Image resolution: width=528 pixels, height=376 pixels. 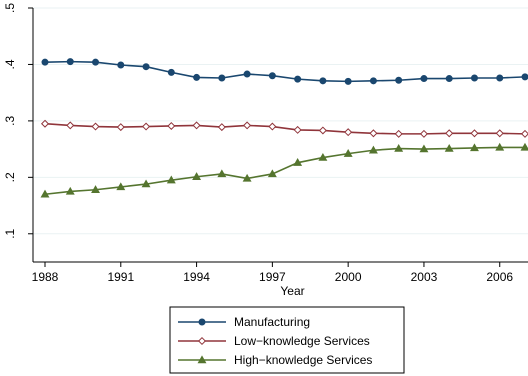 I want to click on legend-item: Manufacturing, so click(x=244, y=322).